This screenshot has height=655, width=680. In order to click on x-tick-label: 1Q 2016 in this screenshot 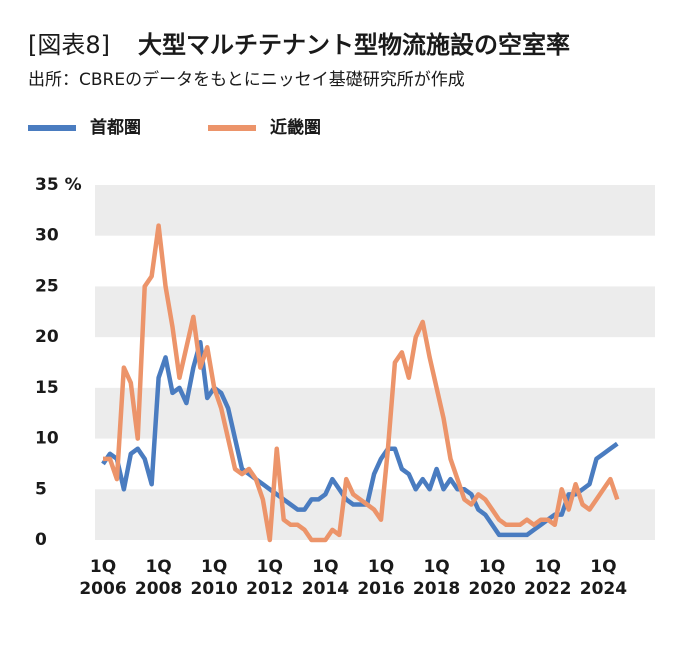, I will do `click(380, 578)`.